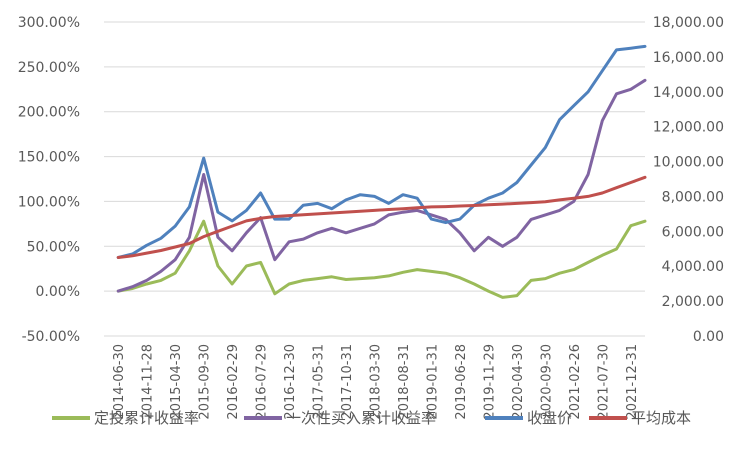 The image size is (752, 452). Describe the element at coordinates (347, 382) in the screenshot. I see `x-tick-label: 2017-10-31` at that location.